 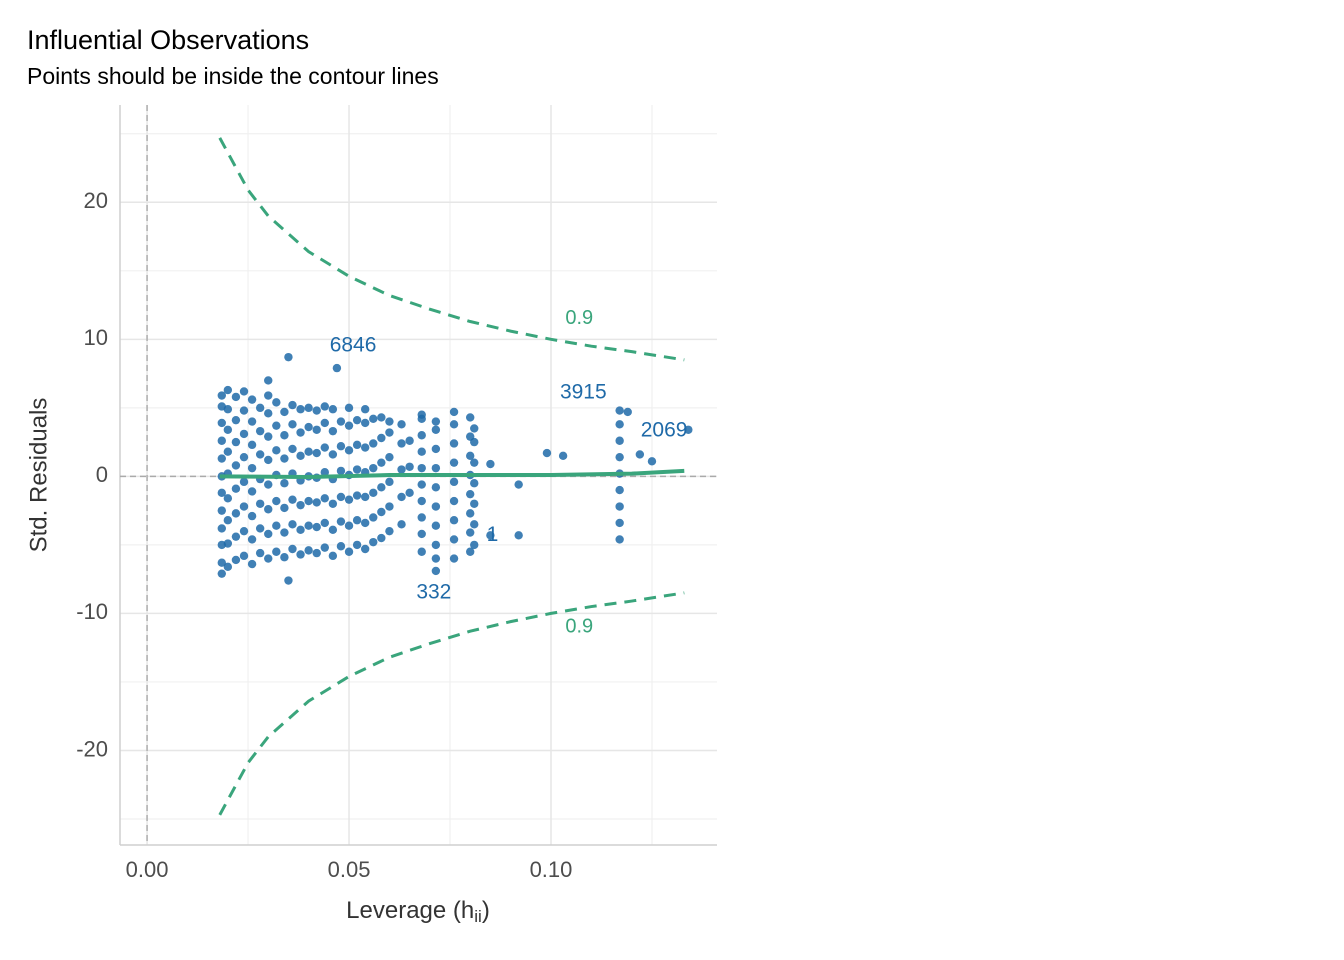 I want to click on smooth-line, so click(x=452, y=474).